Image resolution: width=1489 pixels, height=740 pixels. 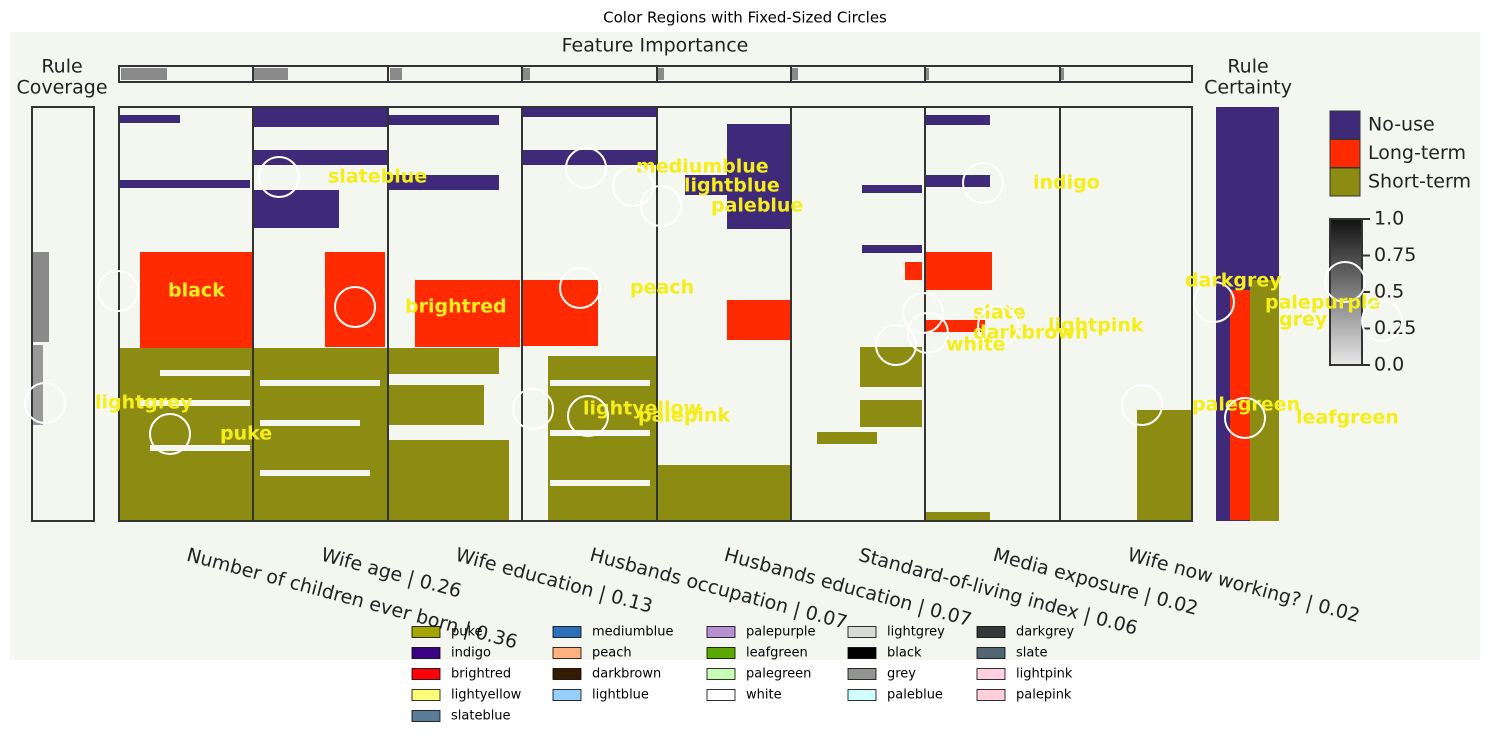 I want to click on legend-label: white, so click(x=764, y=695).